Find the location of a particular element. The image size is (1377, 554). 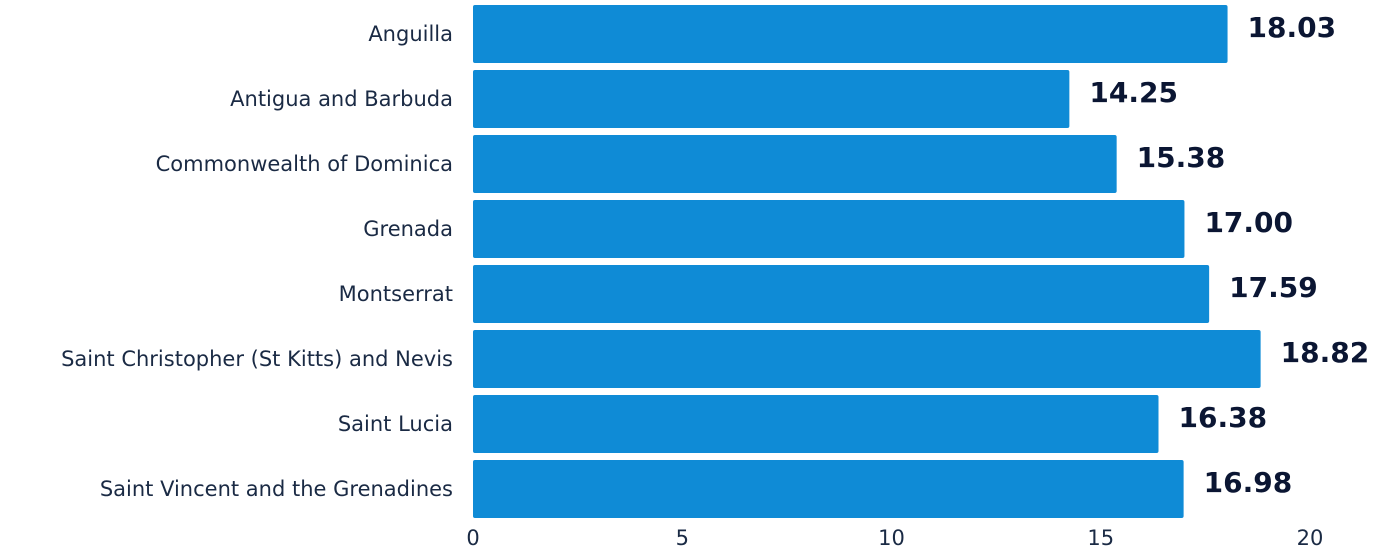

x-tick-label: 0 is located at coordinates (472, 538).